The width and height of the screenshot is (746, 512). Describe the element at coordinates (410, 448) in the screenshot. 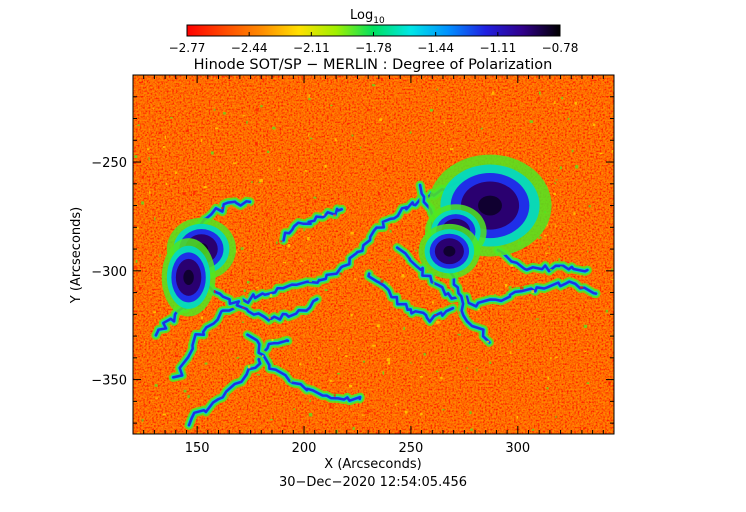

I see `x-tick-label: 250` at that location.